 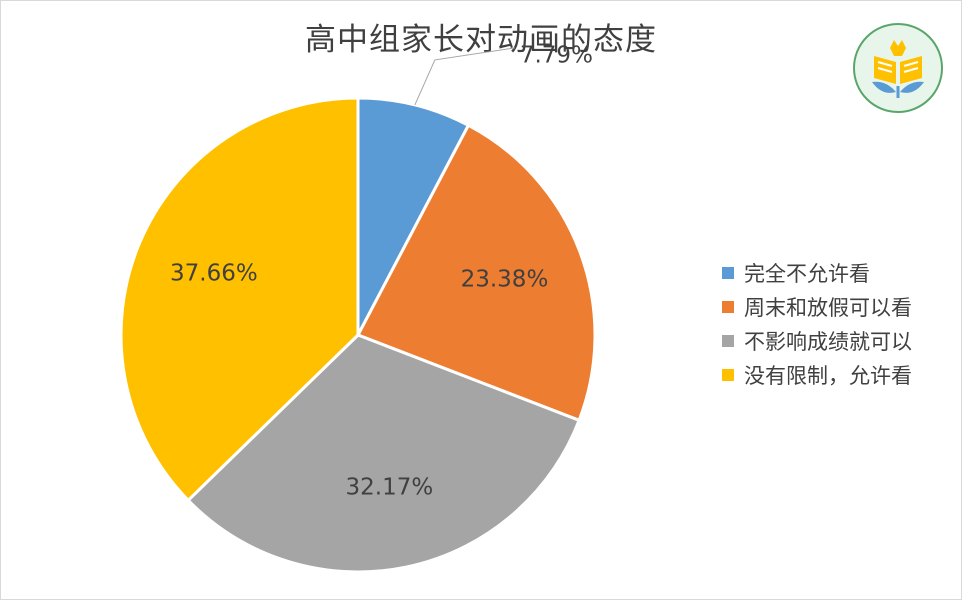 What do you see at coordinates (505, 280) in the screenshot?
I see `data-label: 23.38%` at bounding box center [505, 280].